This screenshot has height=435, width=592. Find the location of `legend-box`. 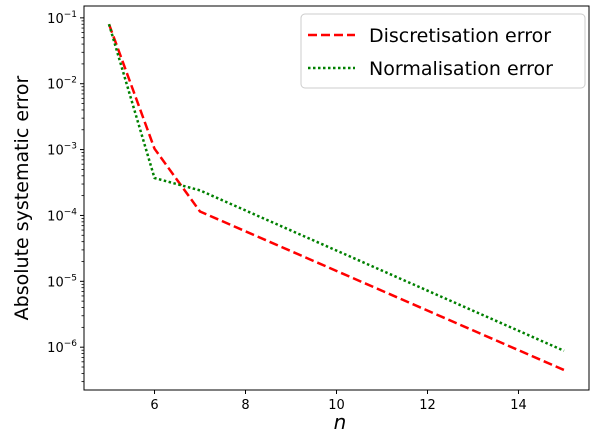

legend-box is located at coordinates (443, 51).